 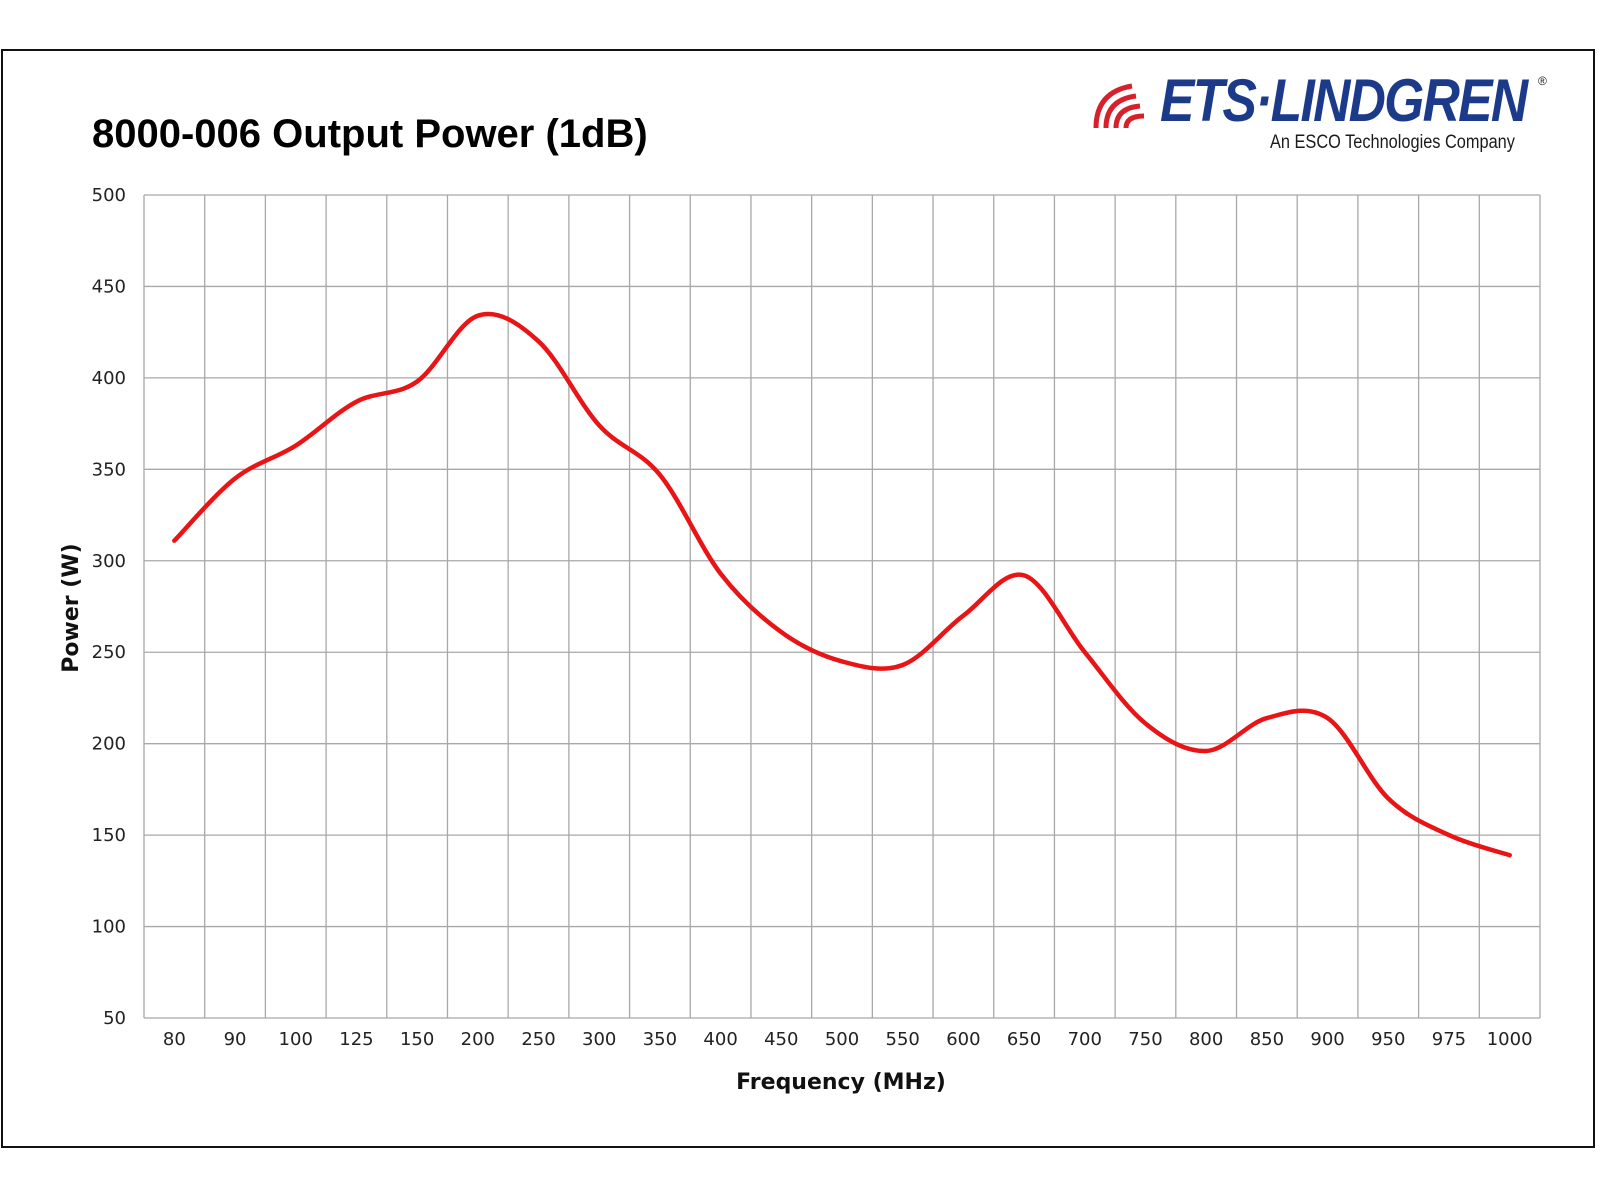 What do you see at coordinates (109, 195) in the screenshot?
I see `y-tick-label: 500` at bounding box center [109, 195].